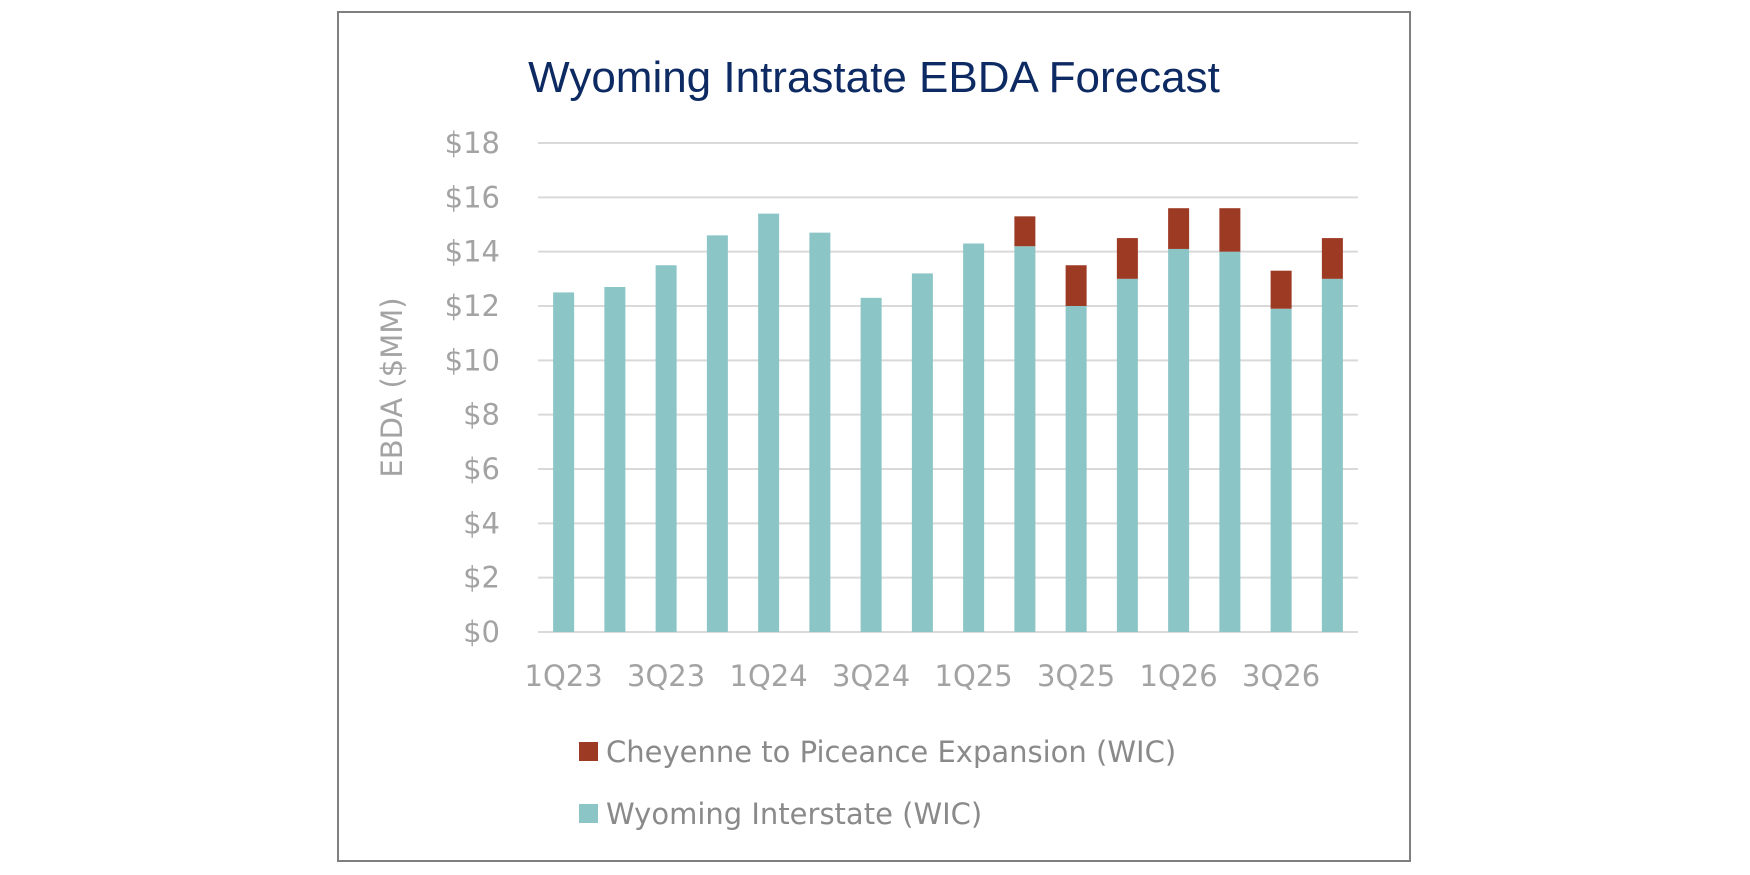  What do you see at coordinates (1281, 676) in the screenshot?
I see `x-tick-label: 3Q26` at bounding box center [1281, 676].